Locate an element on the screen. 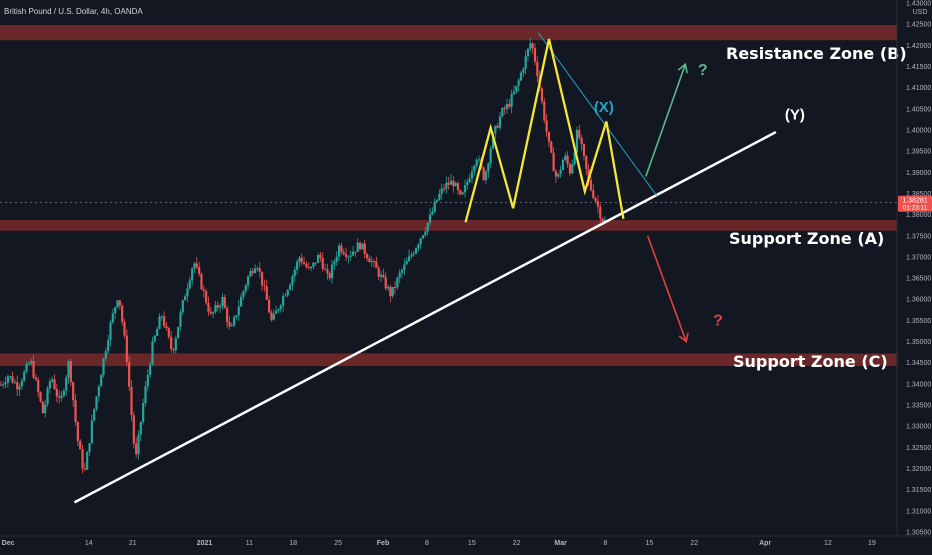  arrow-up is located at coordinates (666, 120).